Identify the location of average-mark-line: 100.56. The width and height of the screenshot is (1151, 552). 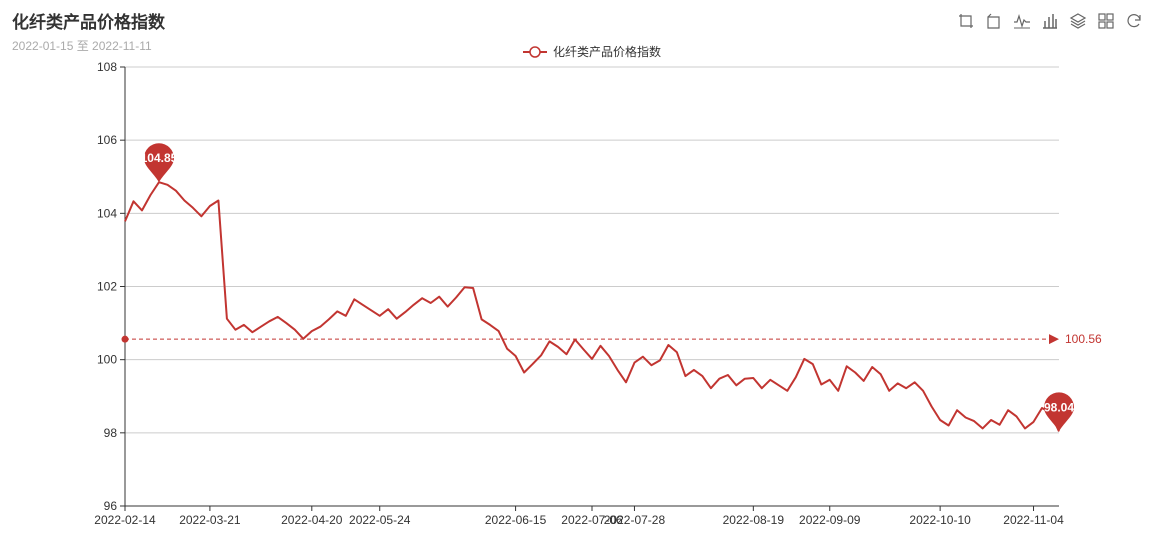
(611, 339).